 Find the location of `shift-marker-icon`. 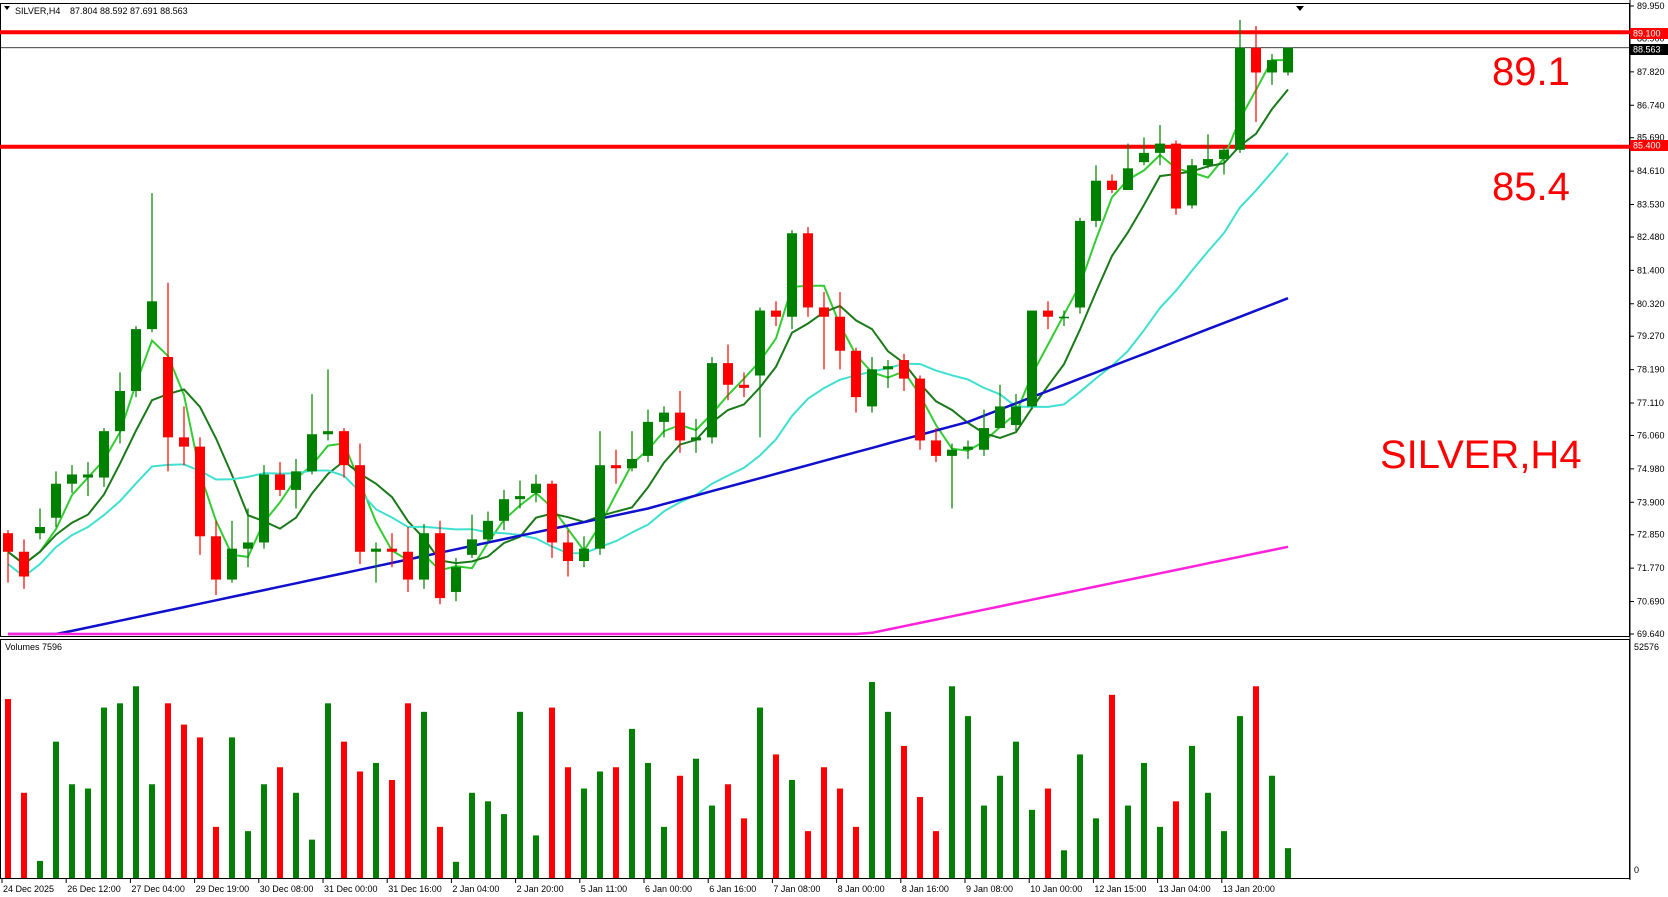

shift-marker-icon is located at coordinates (1300, 8).